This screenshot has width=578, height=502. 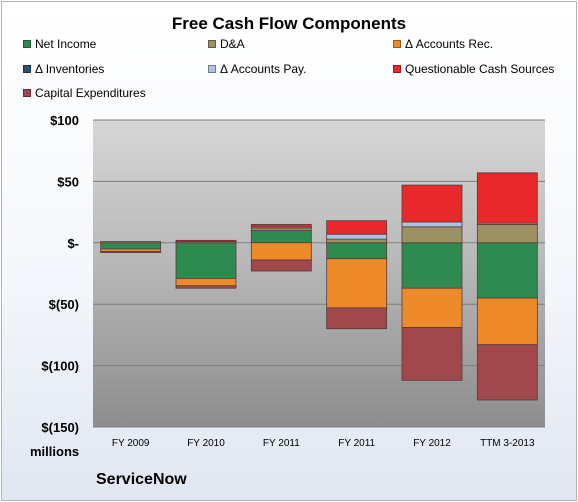 What do you see at coordinates (141, 479) in the screenshot?
I see `company-name: ServiceNow` at bounding box center [141, 479].